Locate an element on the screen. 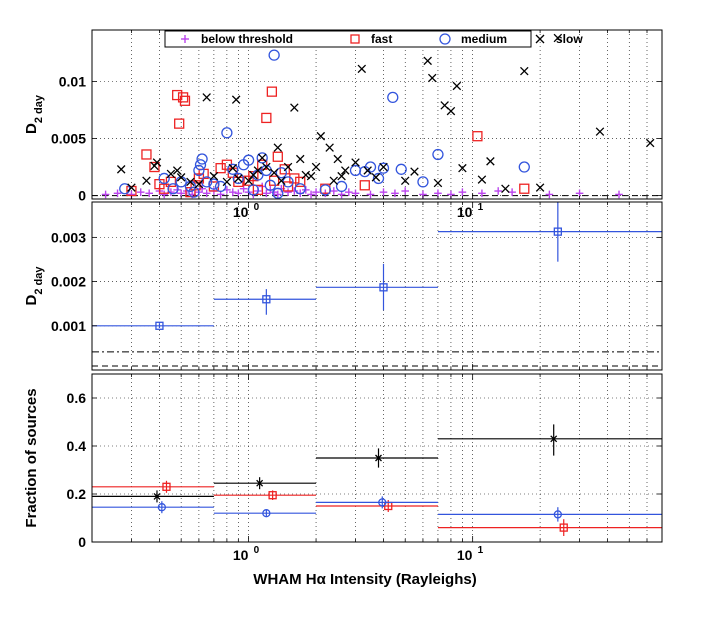  panel-middle-ytick-label: 0.001 is located at coordinates (68, 326).